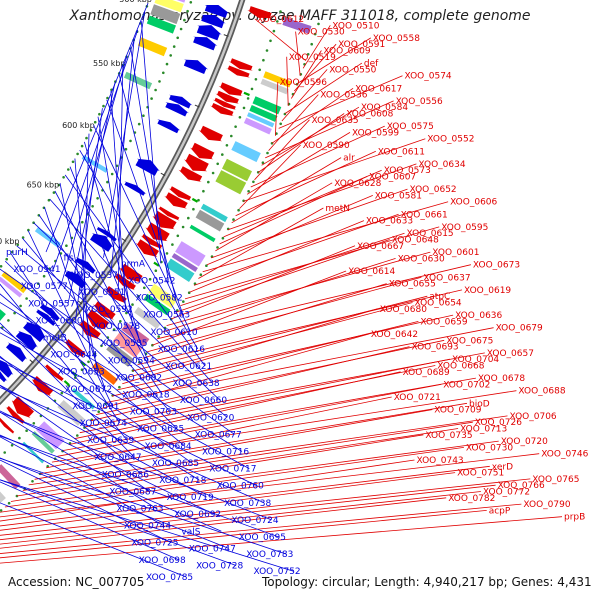  Describe the element at coordinates (232, 470) in the screenshot. I see `reverse-gene-label: XOO_0717` at that location.